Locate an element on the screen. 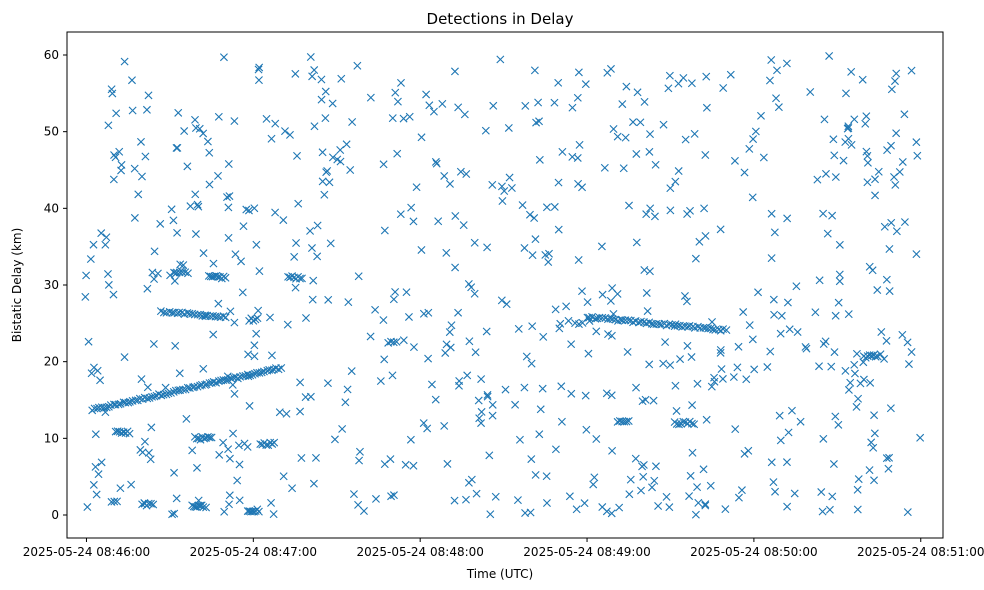 This screenshot has height=590, width=984. chart-title: Detections in Delay is located at coordinates (500, 19).